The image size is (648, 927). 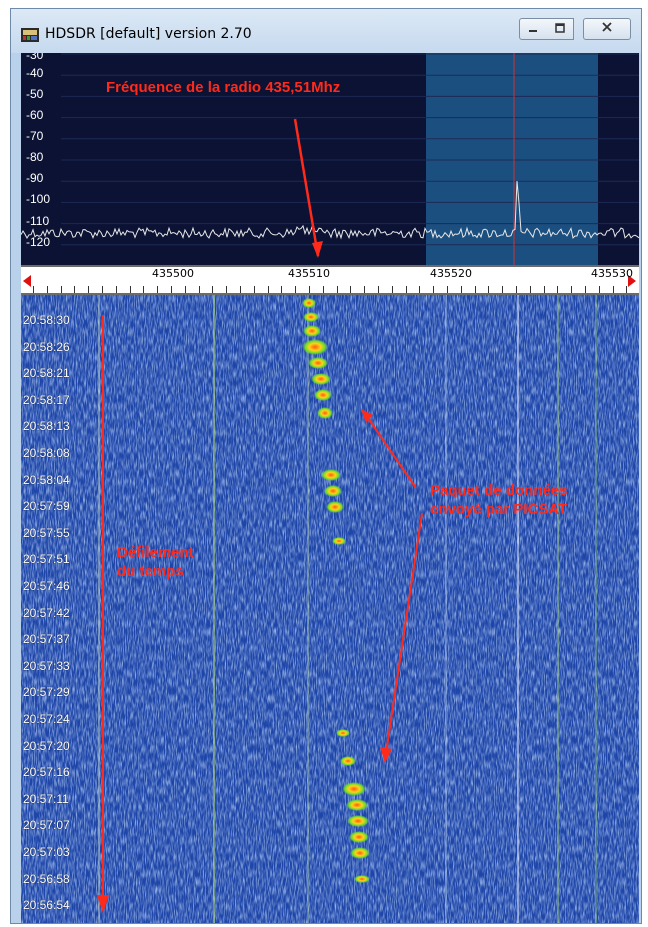 I want to click on close-icon, so click(x=607, y=29).